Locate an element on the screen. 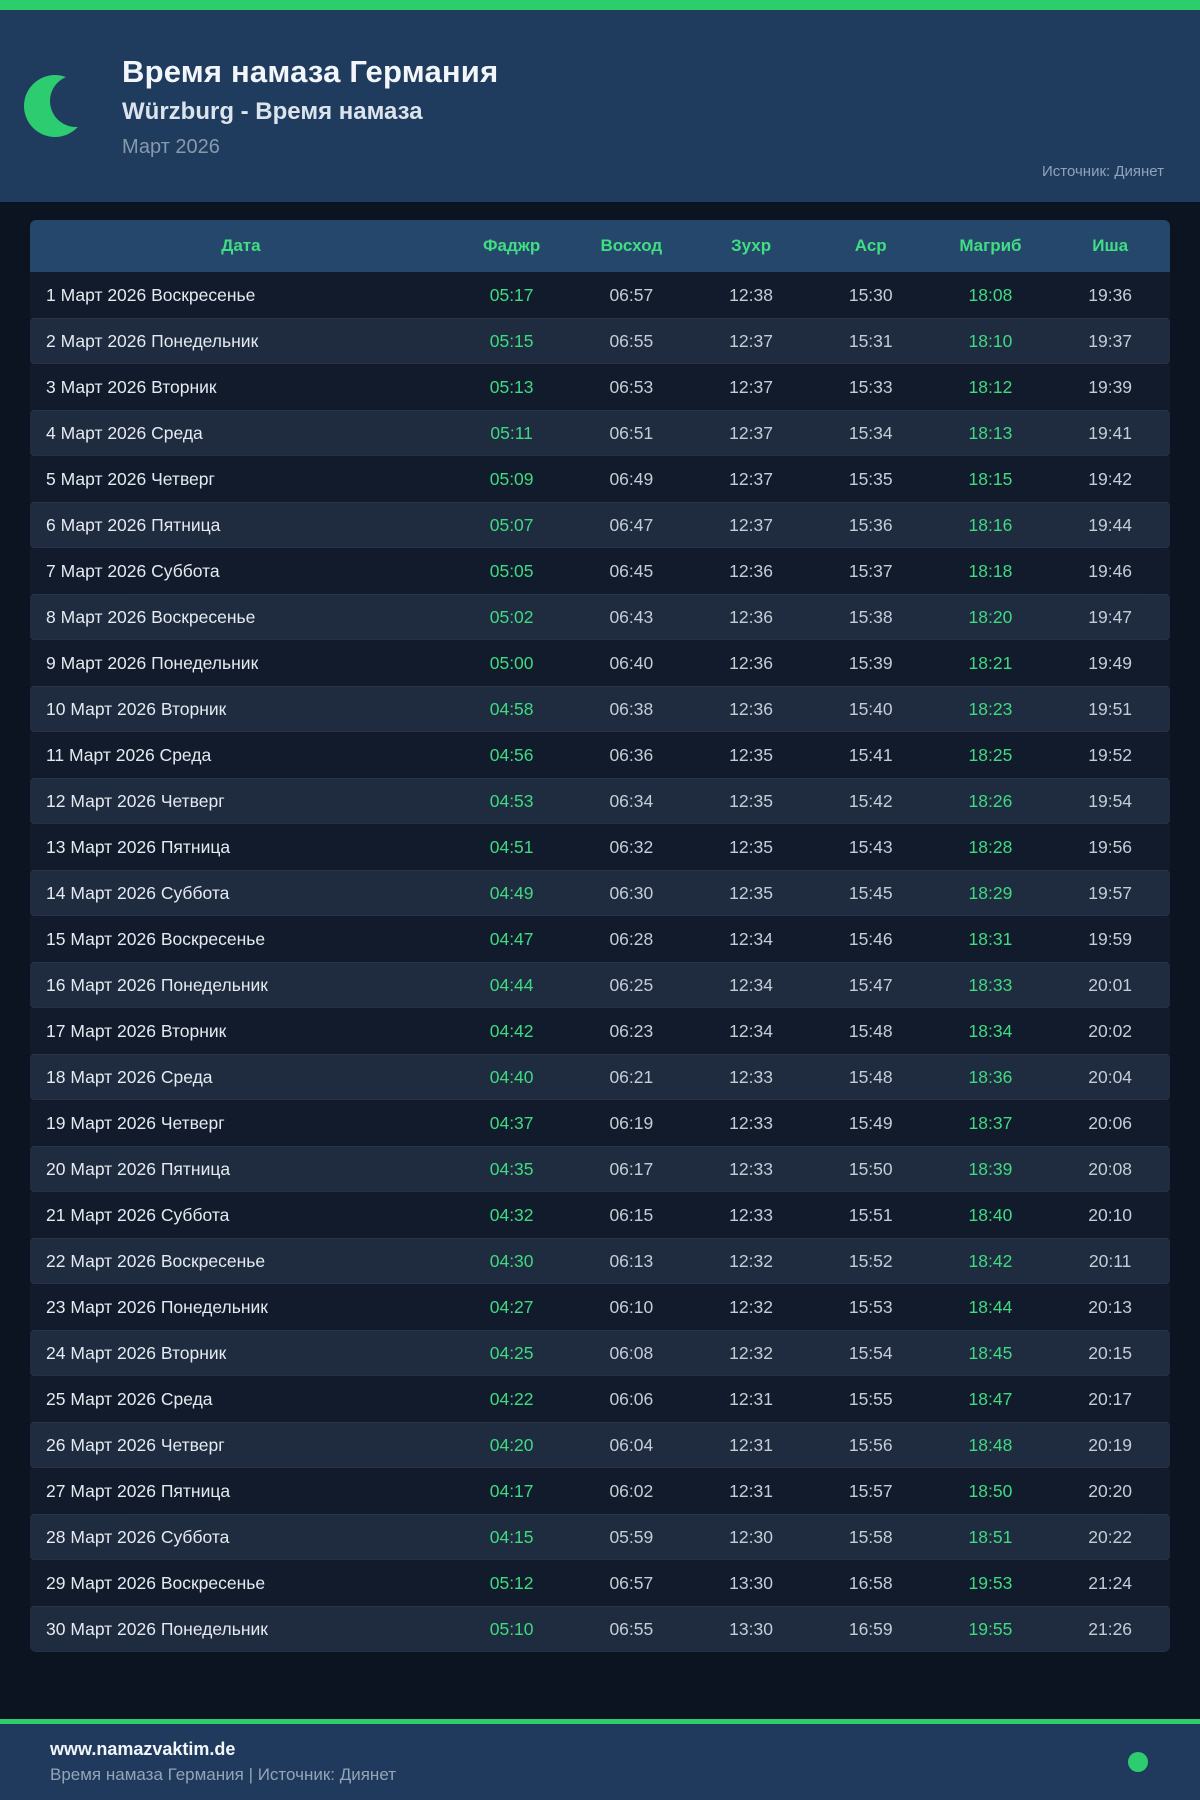 This screenshot has width=1200, height=1800. time-cell: 12:37 is located at coordinates (751, 432).